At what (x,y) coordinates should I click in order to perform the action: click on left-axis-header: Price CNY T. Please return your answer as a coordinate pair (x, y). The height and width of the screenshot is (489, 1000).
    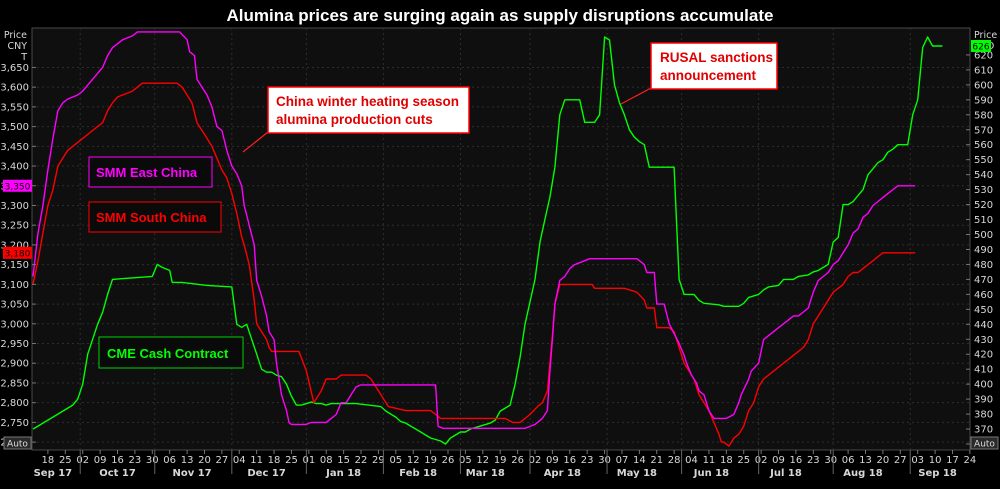
    Looking at the image, I should click on (15, 46).